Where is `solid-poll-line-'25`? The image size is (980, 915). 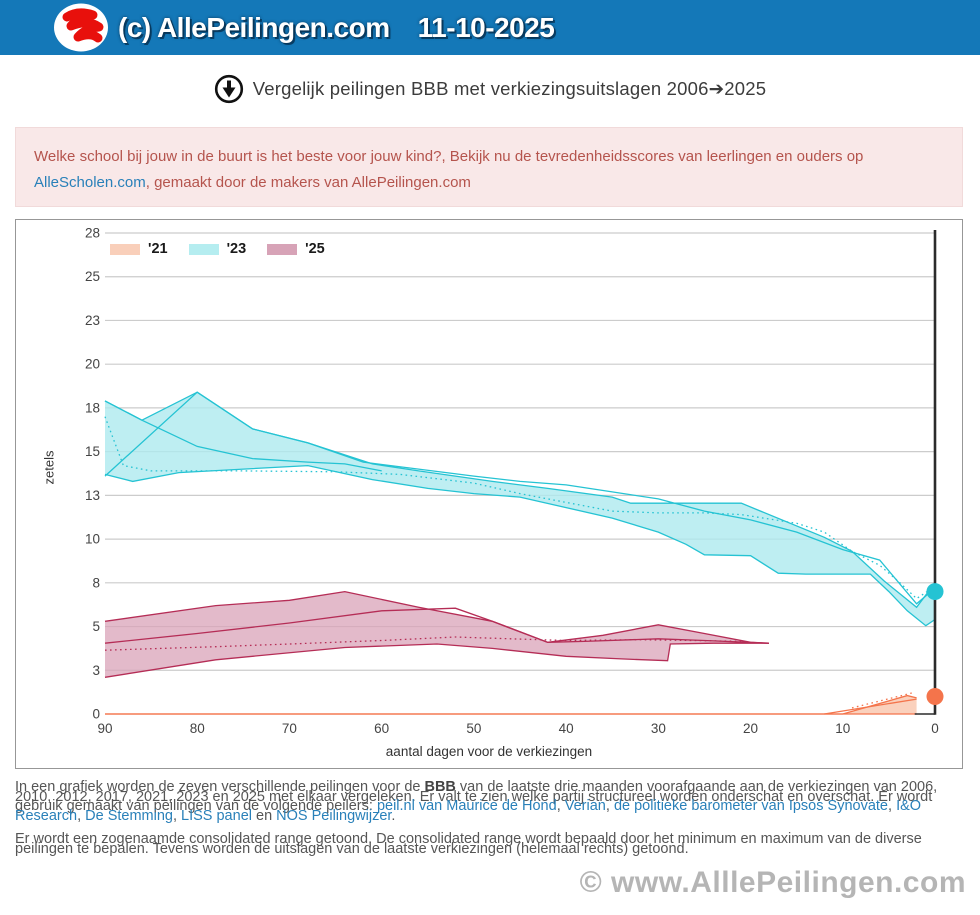
solid-poll-line-'25 is located at coordinates (437, 625).